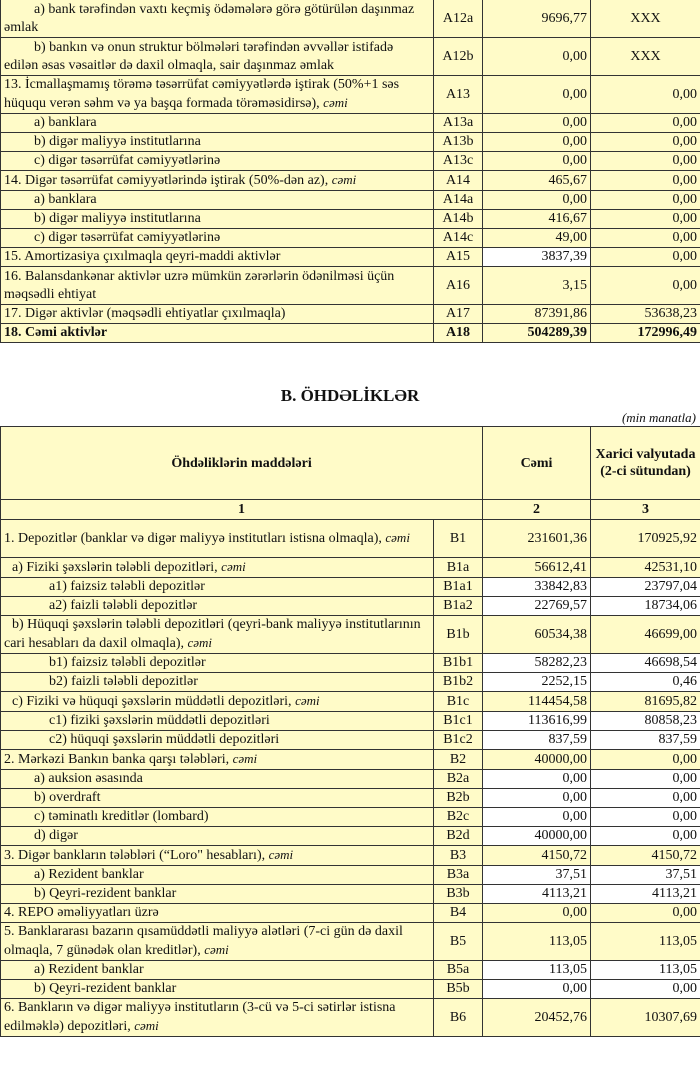 The height and width of the screenshot is (1081, 700). What do you see at coordinates (536, 219) in the screenshot?
I see `total-value: 416,67` at bounding box center [536, 219].